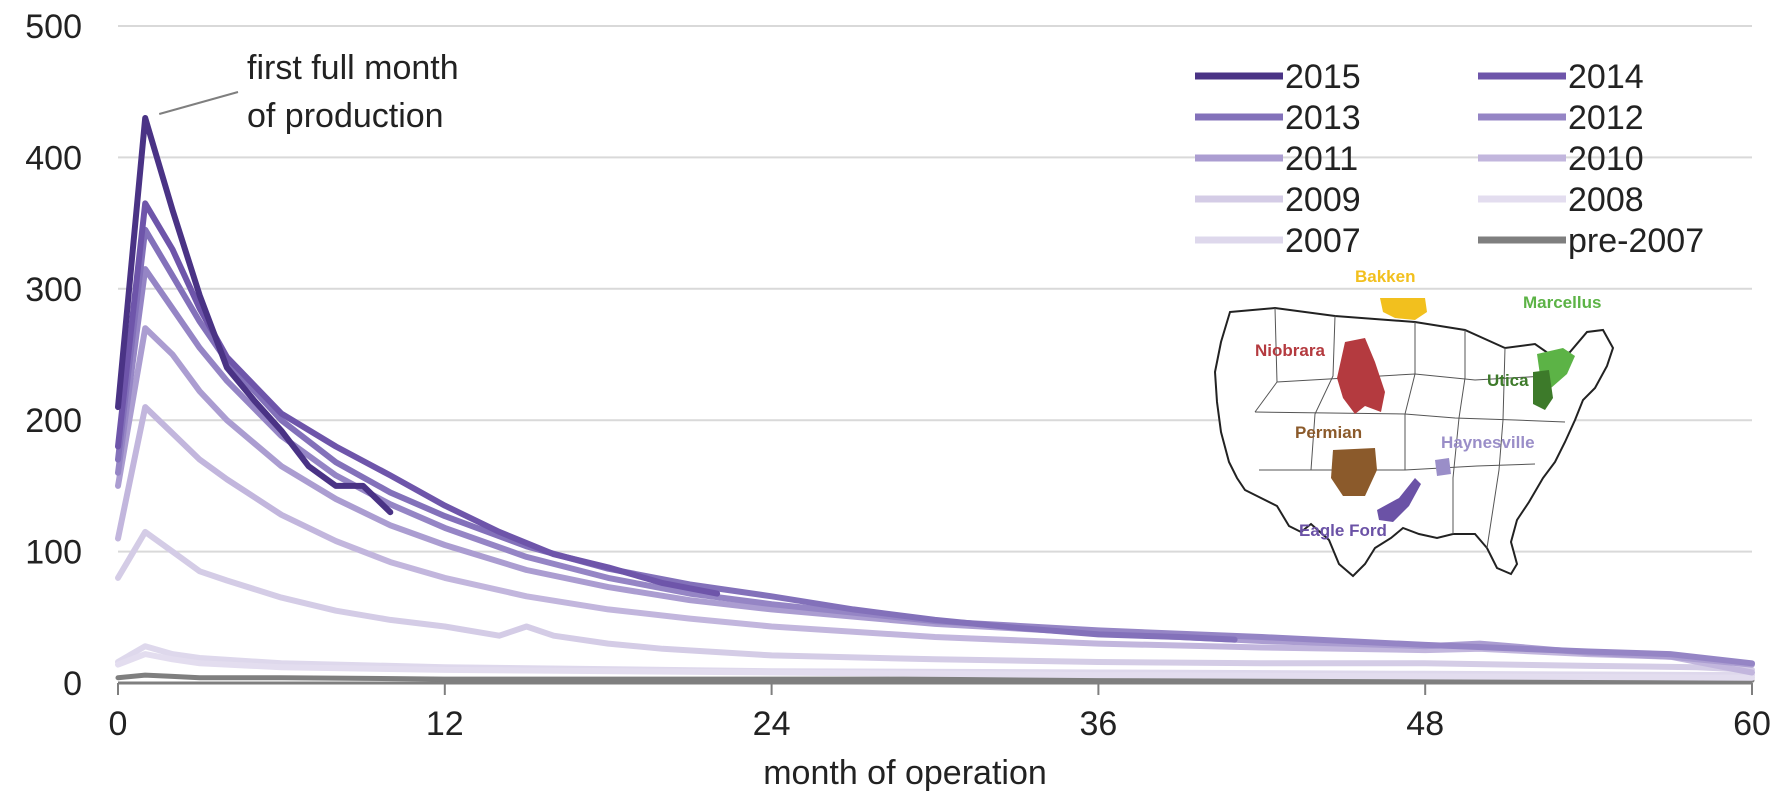 The image size is (1785, 792). Describe the element at coordinates (53, 158) in the screenshot. I see `y-tick-label-400: 400` at that location.